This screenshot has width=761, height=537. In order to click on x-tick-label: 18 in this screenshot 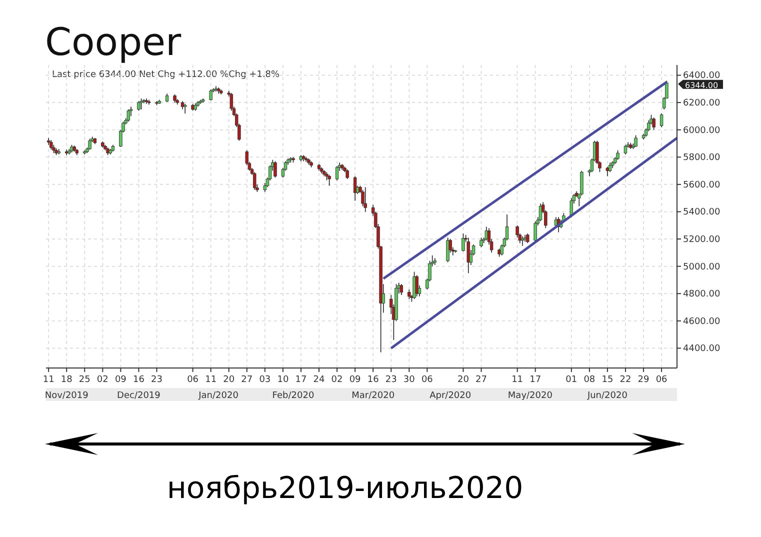, I will do `click(66, 380)`.